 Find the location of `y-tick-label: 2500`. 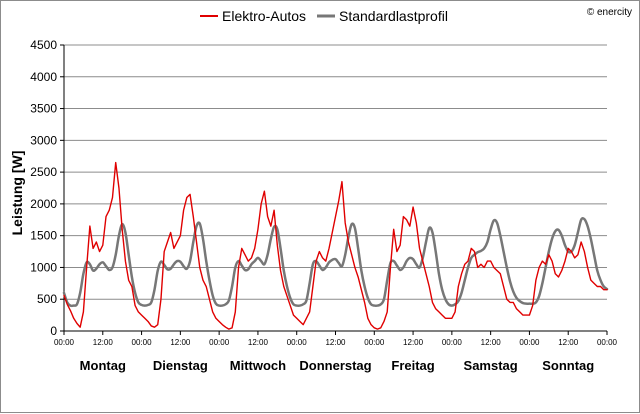

y-tick-label: 2500 is located at coordinates (43, 172).